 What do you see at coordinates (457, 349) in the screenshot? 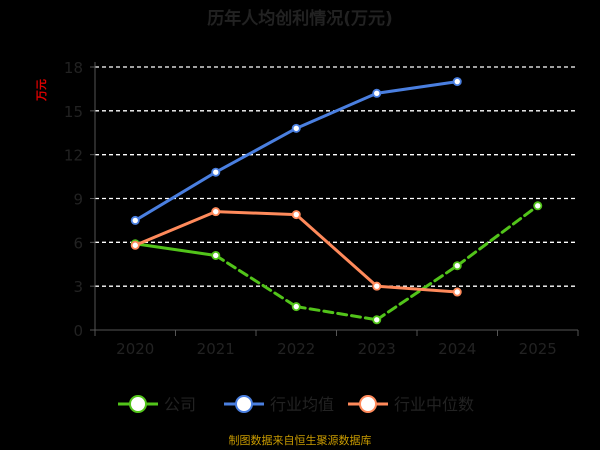
I see `x-tick-label: 2024` at bounding box center [457, 349].